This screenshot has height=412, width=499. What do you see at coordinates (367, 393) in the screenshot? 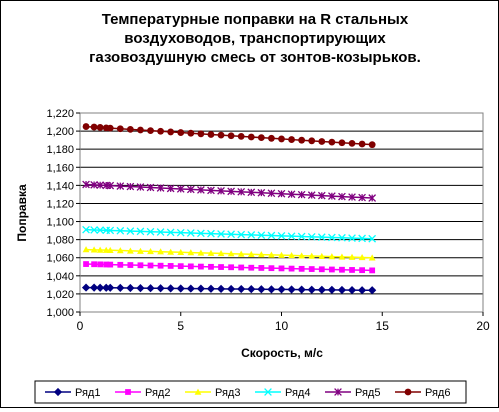
I see `legend-label: Ряд5` at bounding box center [367, 393].